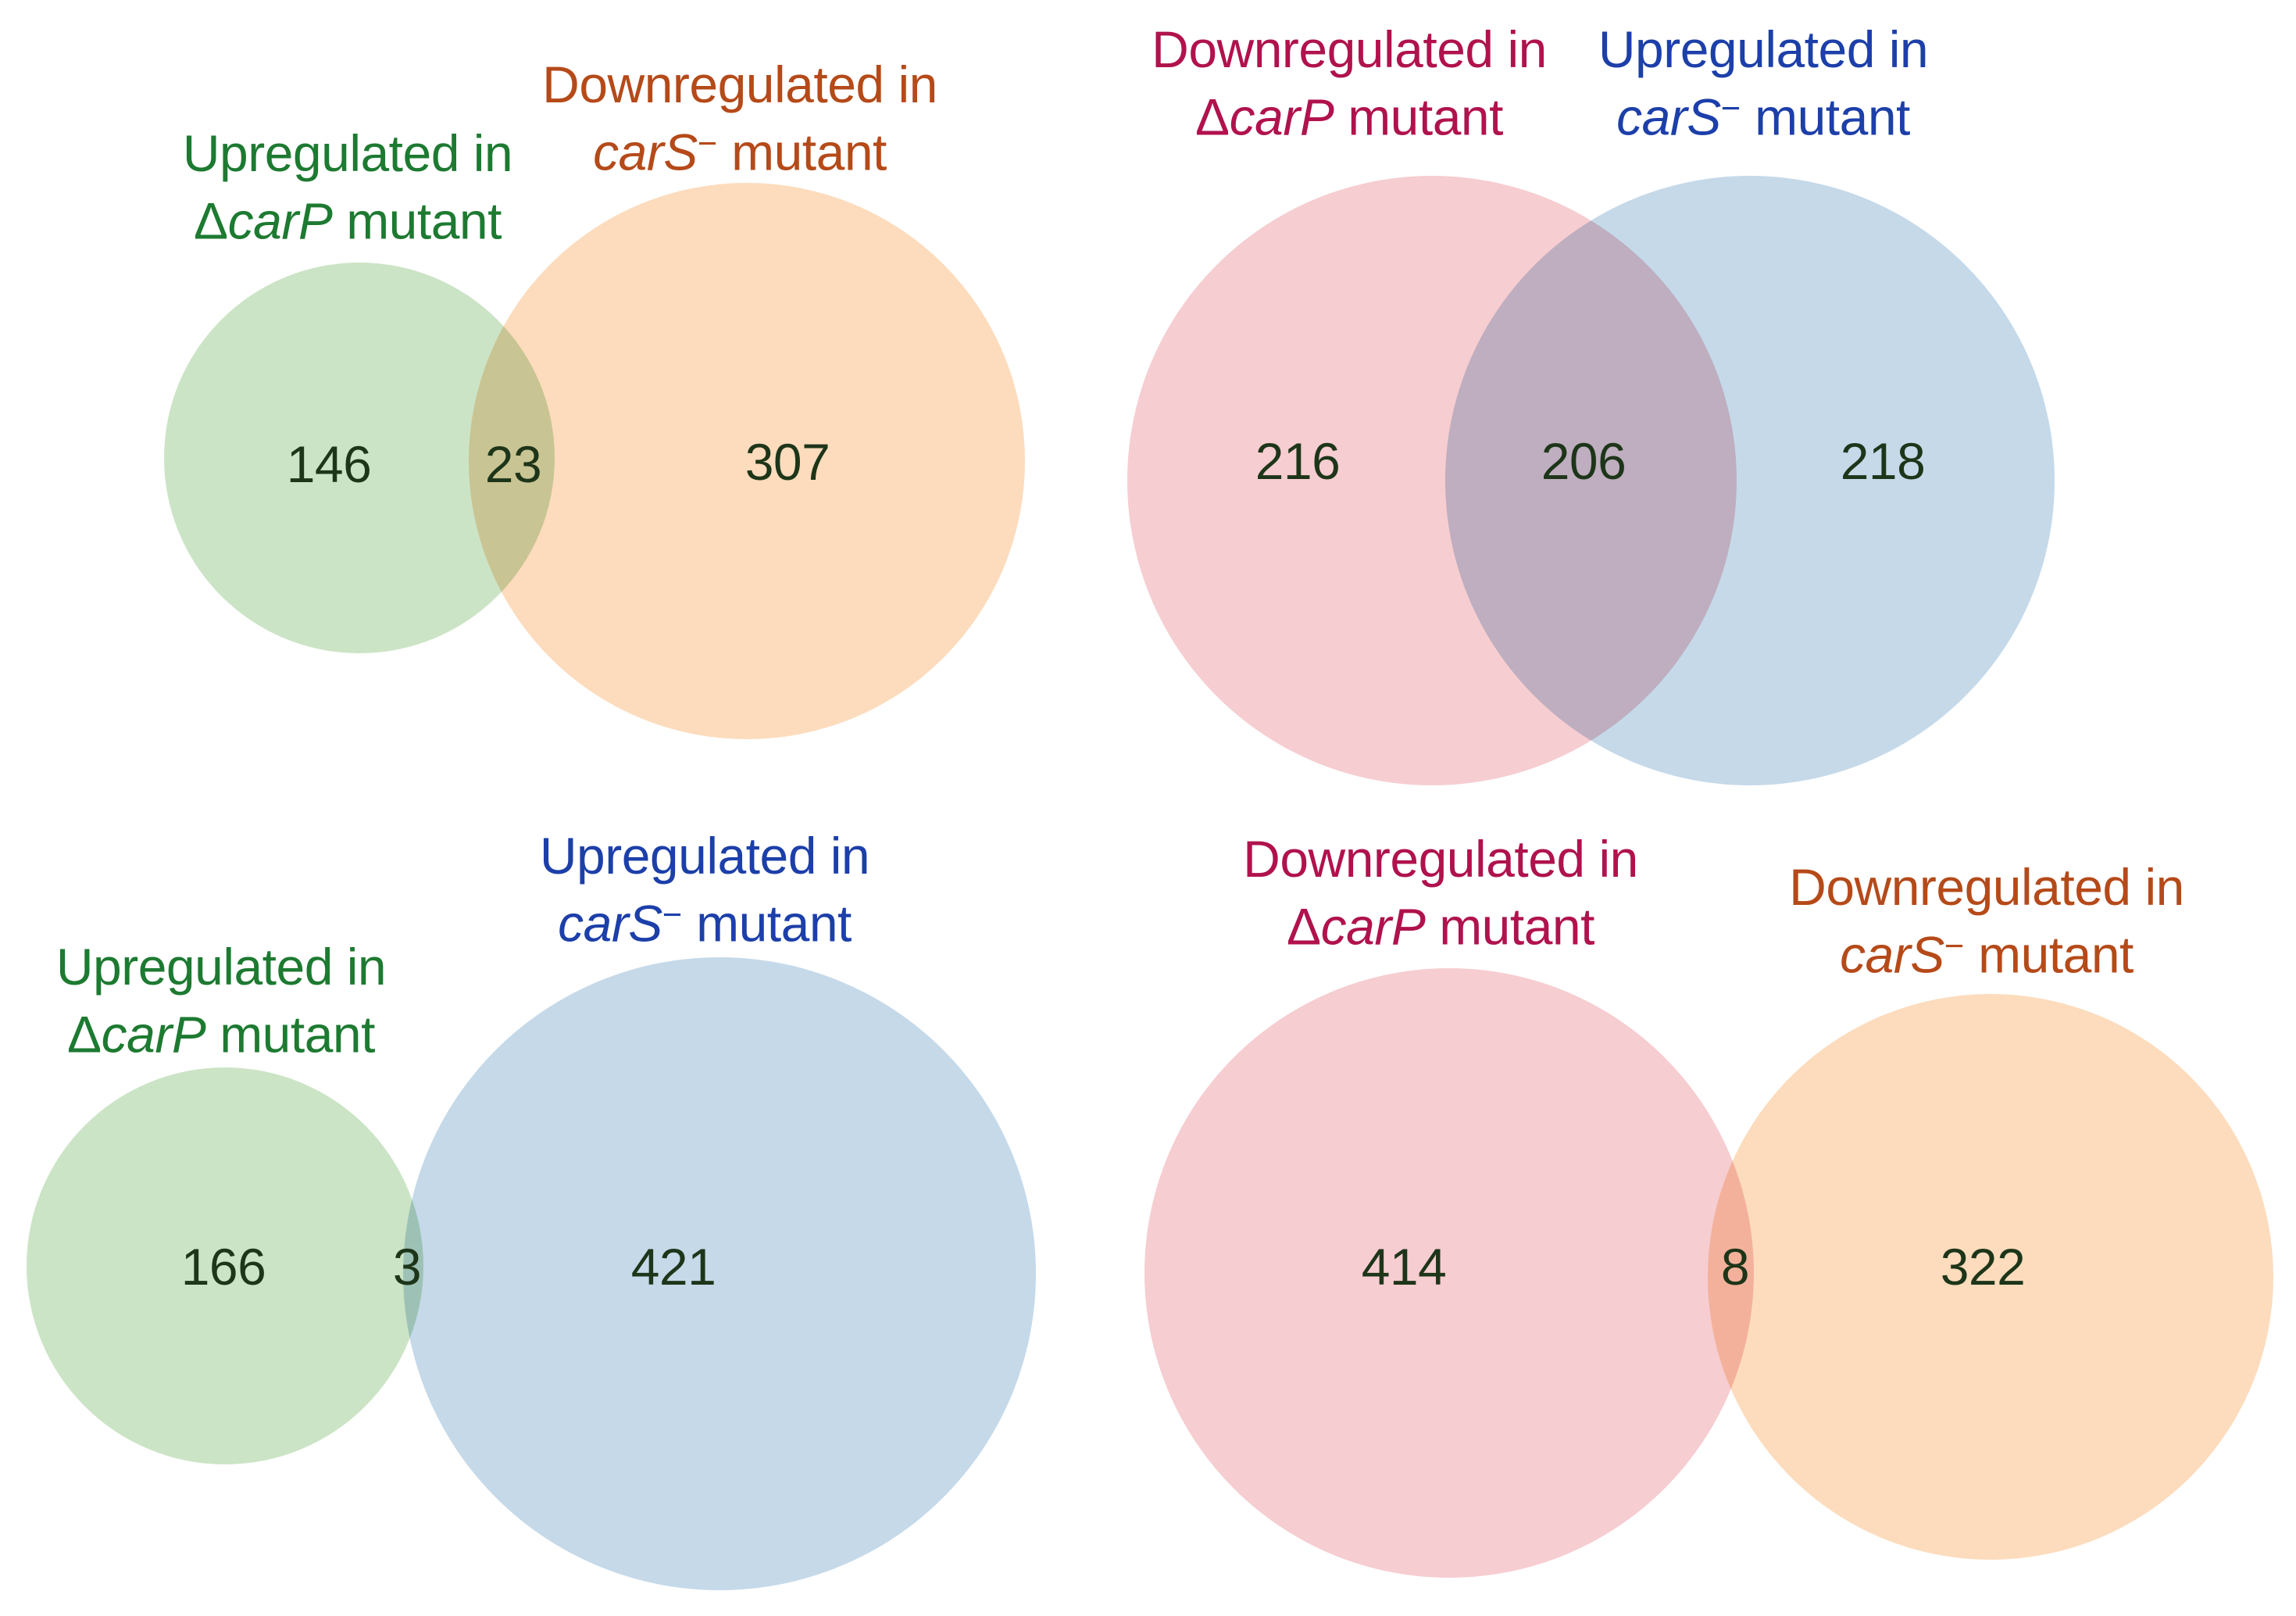  What do you see at coordinates (704, 890) in the screenshot?
I see `venn3-right-set-label: Upregulated in carS− mutant` at bounding box center [704, 890].